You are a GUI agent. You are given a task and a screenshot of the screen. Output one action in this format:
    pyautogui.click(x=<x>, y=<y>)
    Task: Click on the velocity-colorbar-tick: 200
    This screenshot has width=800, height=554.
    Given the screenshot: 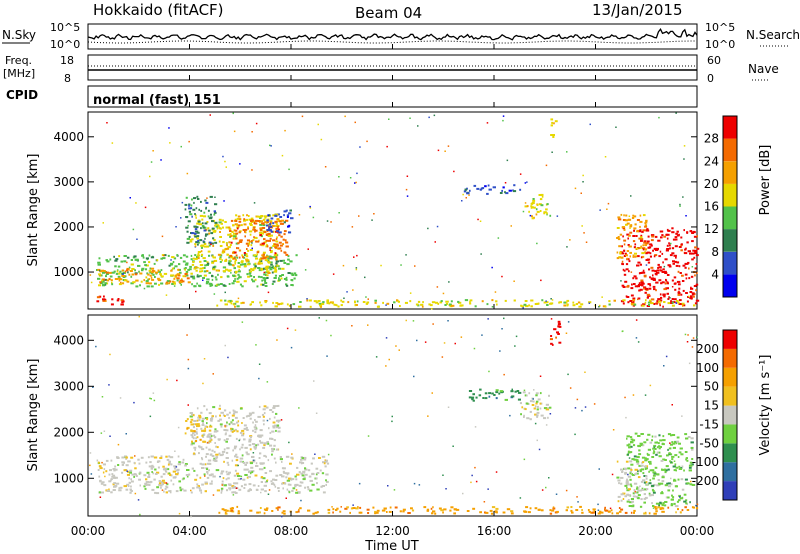 What is the action you would take?
    pyautogui.click(x=707, y=349)
    